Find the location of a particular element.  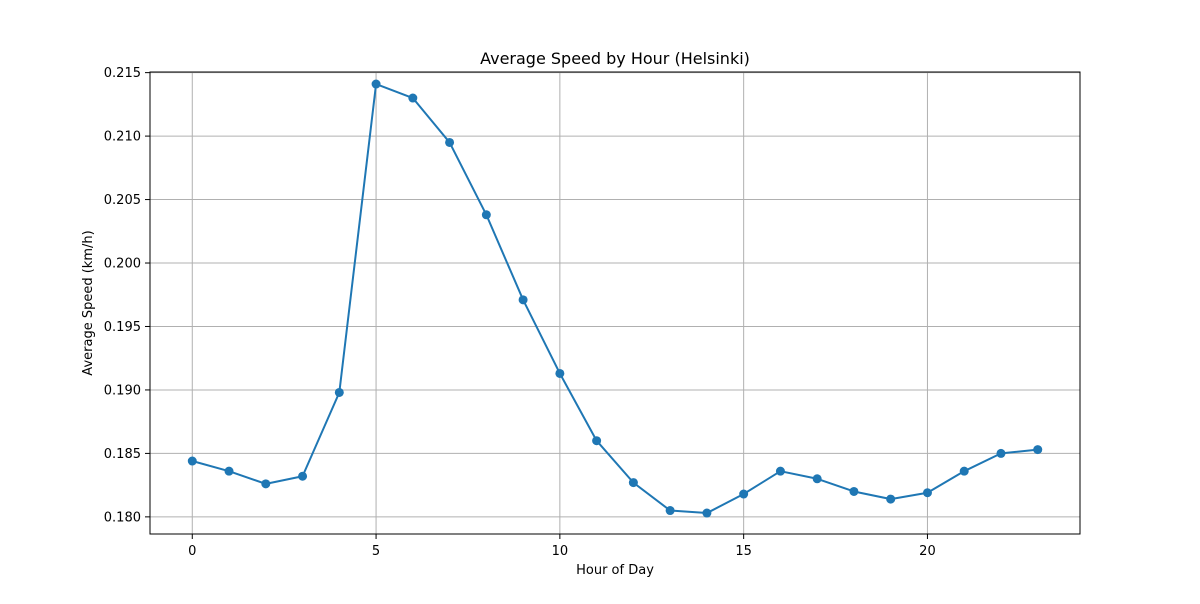

x-tick-label: 0 is located at coordinates (192, 551).